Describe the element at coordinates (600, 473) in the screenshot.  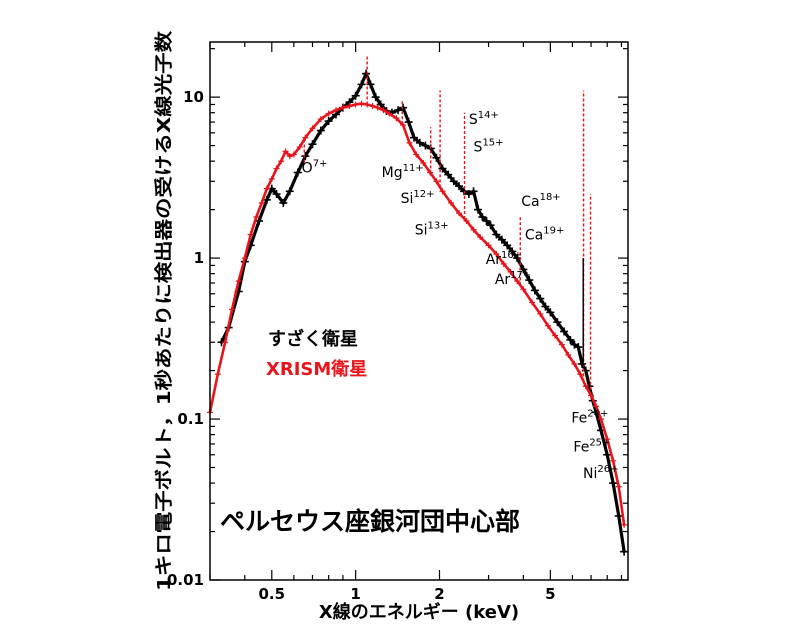
I see `ion-annotation: Ni26+` at that location.